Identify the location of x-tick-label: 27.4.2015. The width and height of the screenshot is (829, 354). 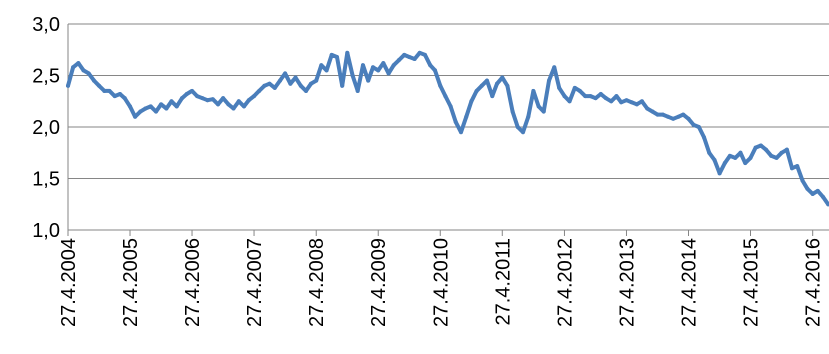
(752, 282).